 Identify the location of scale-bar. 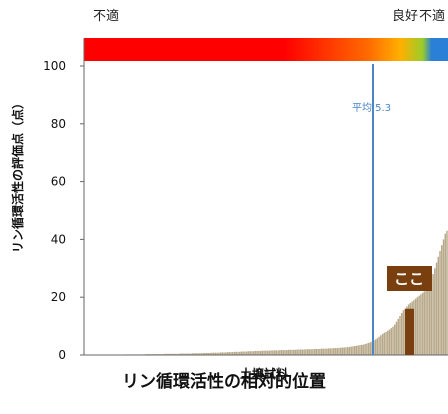
(266, 49).